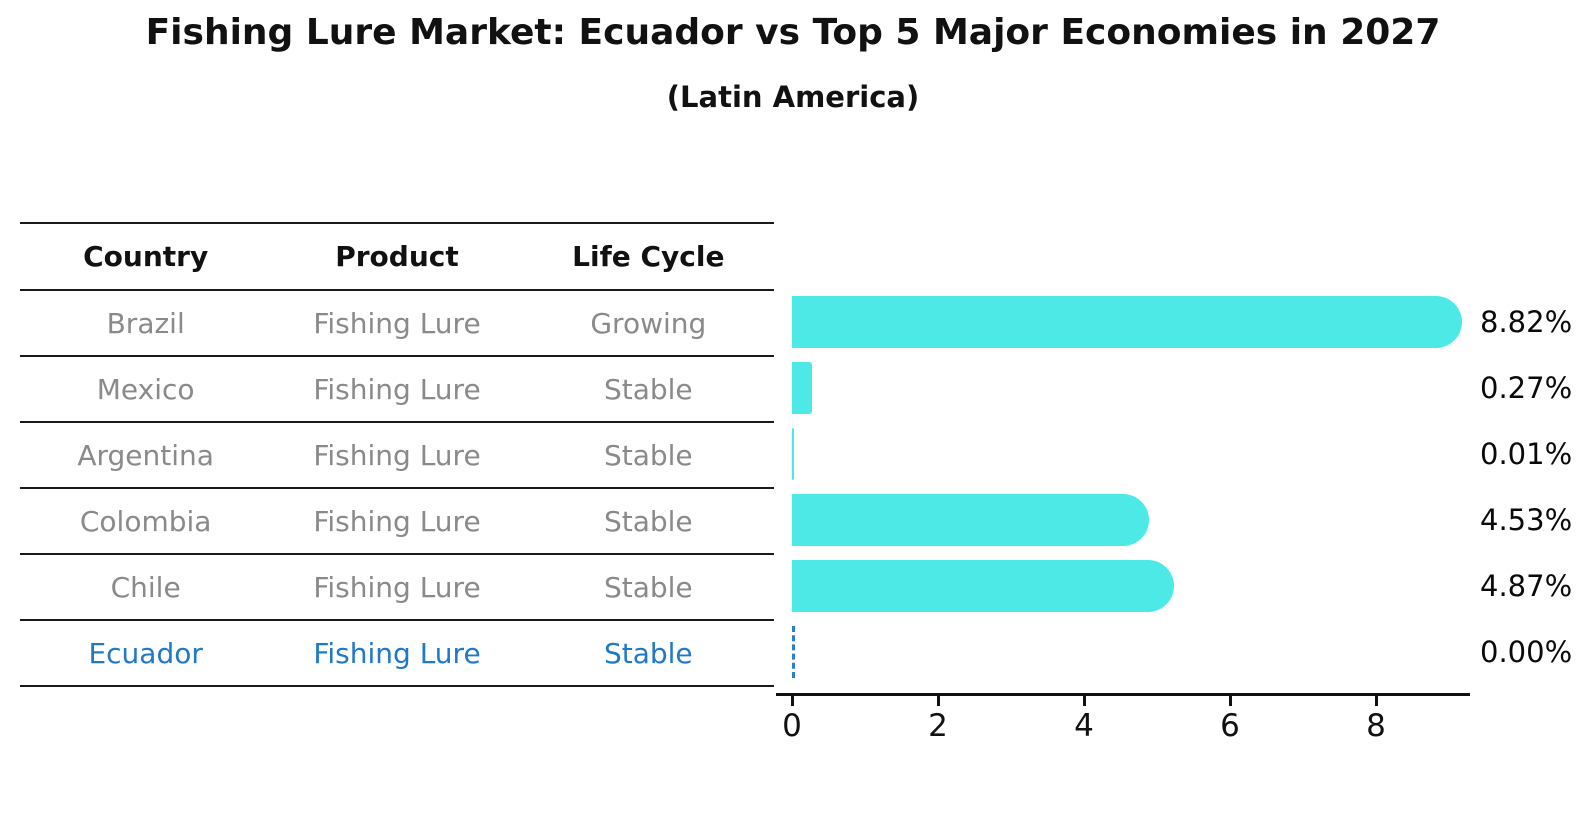 The height and width of the screenshot is (823, 1586). Describe the element at coordinates (145, 521) in the screenshot. I see `cell-country: Colombia` at that location.